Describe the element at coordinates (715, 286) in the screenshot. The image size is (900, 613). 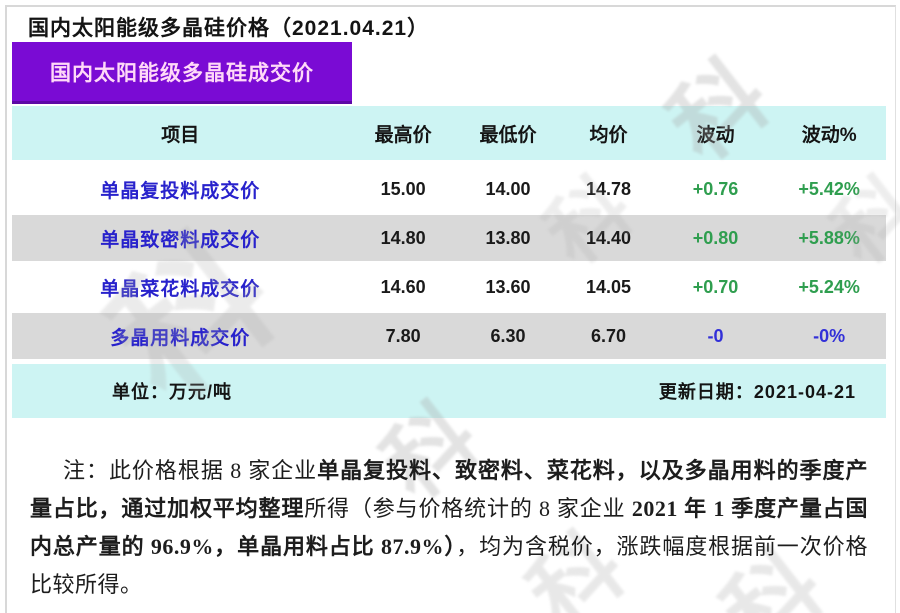
I see `row-change-value: +0.70` at that location.